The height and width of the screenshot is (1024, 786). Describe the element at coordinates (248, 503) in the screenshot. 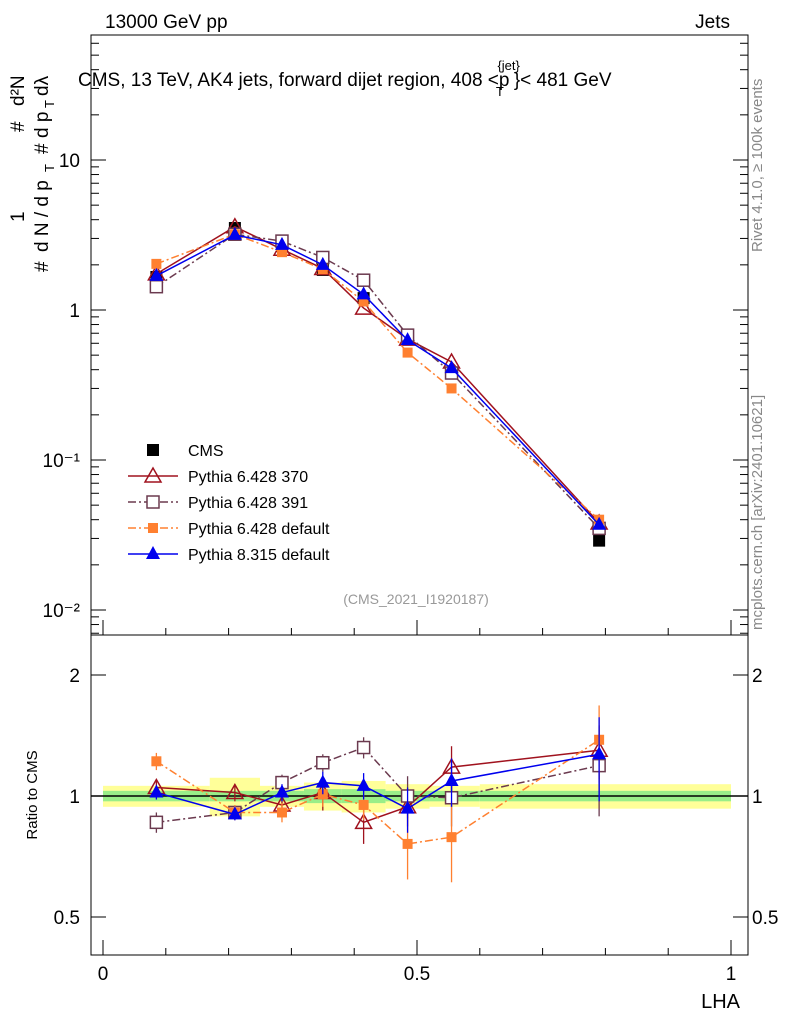

I see `legend-label: Pythia 6.428 391` at that location.